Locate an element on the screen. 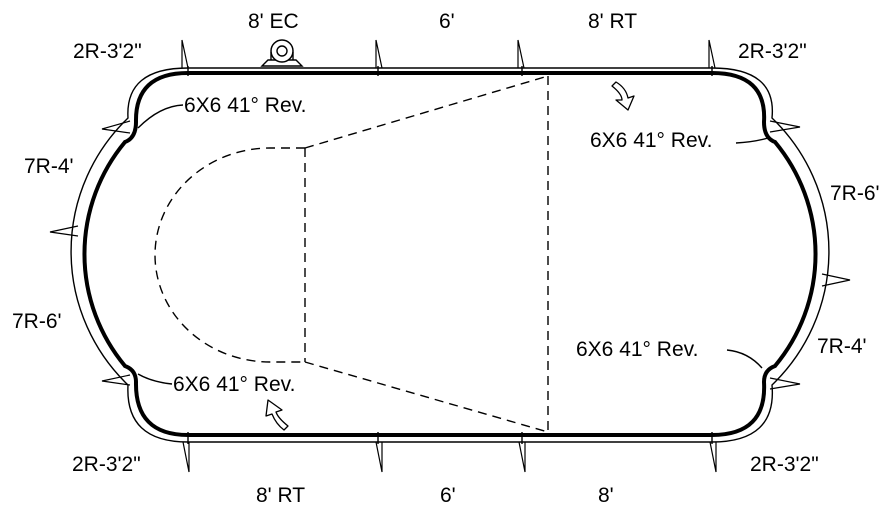 This screenshot has height=510, width=890. segment-label-top-2: 6' is located at coordinates (447, 21).